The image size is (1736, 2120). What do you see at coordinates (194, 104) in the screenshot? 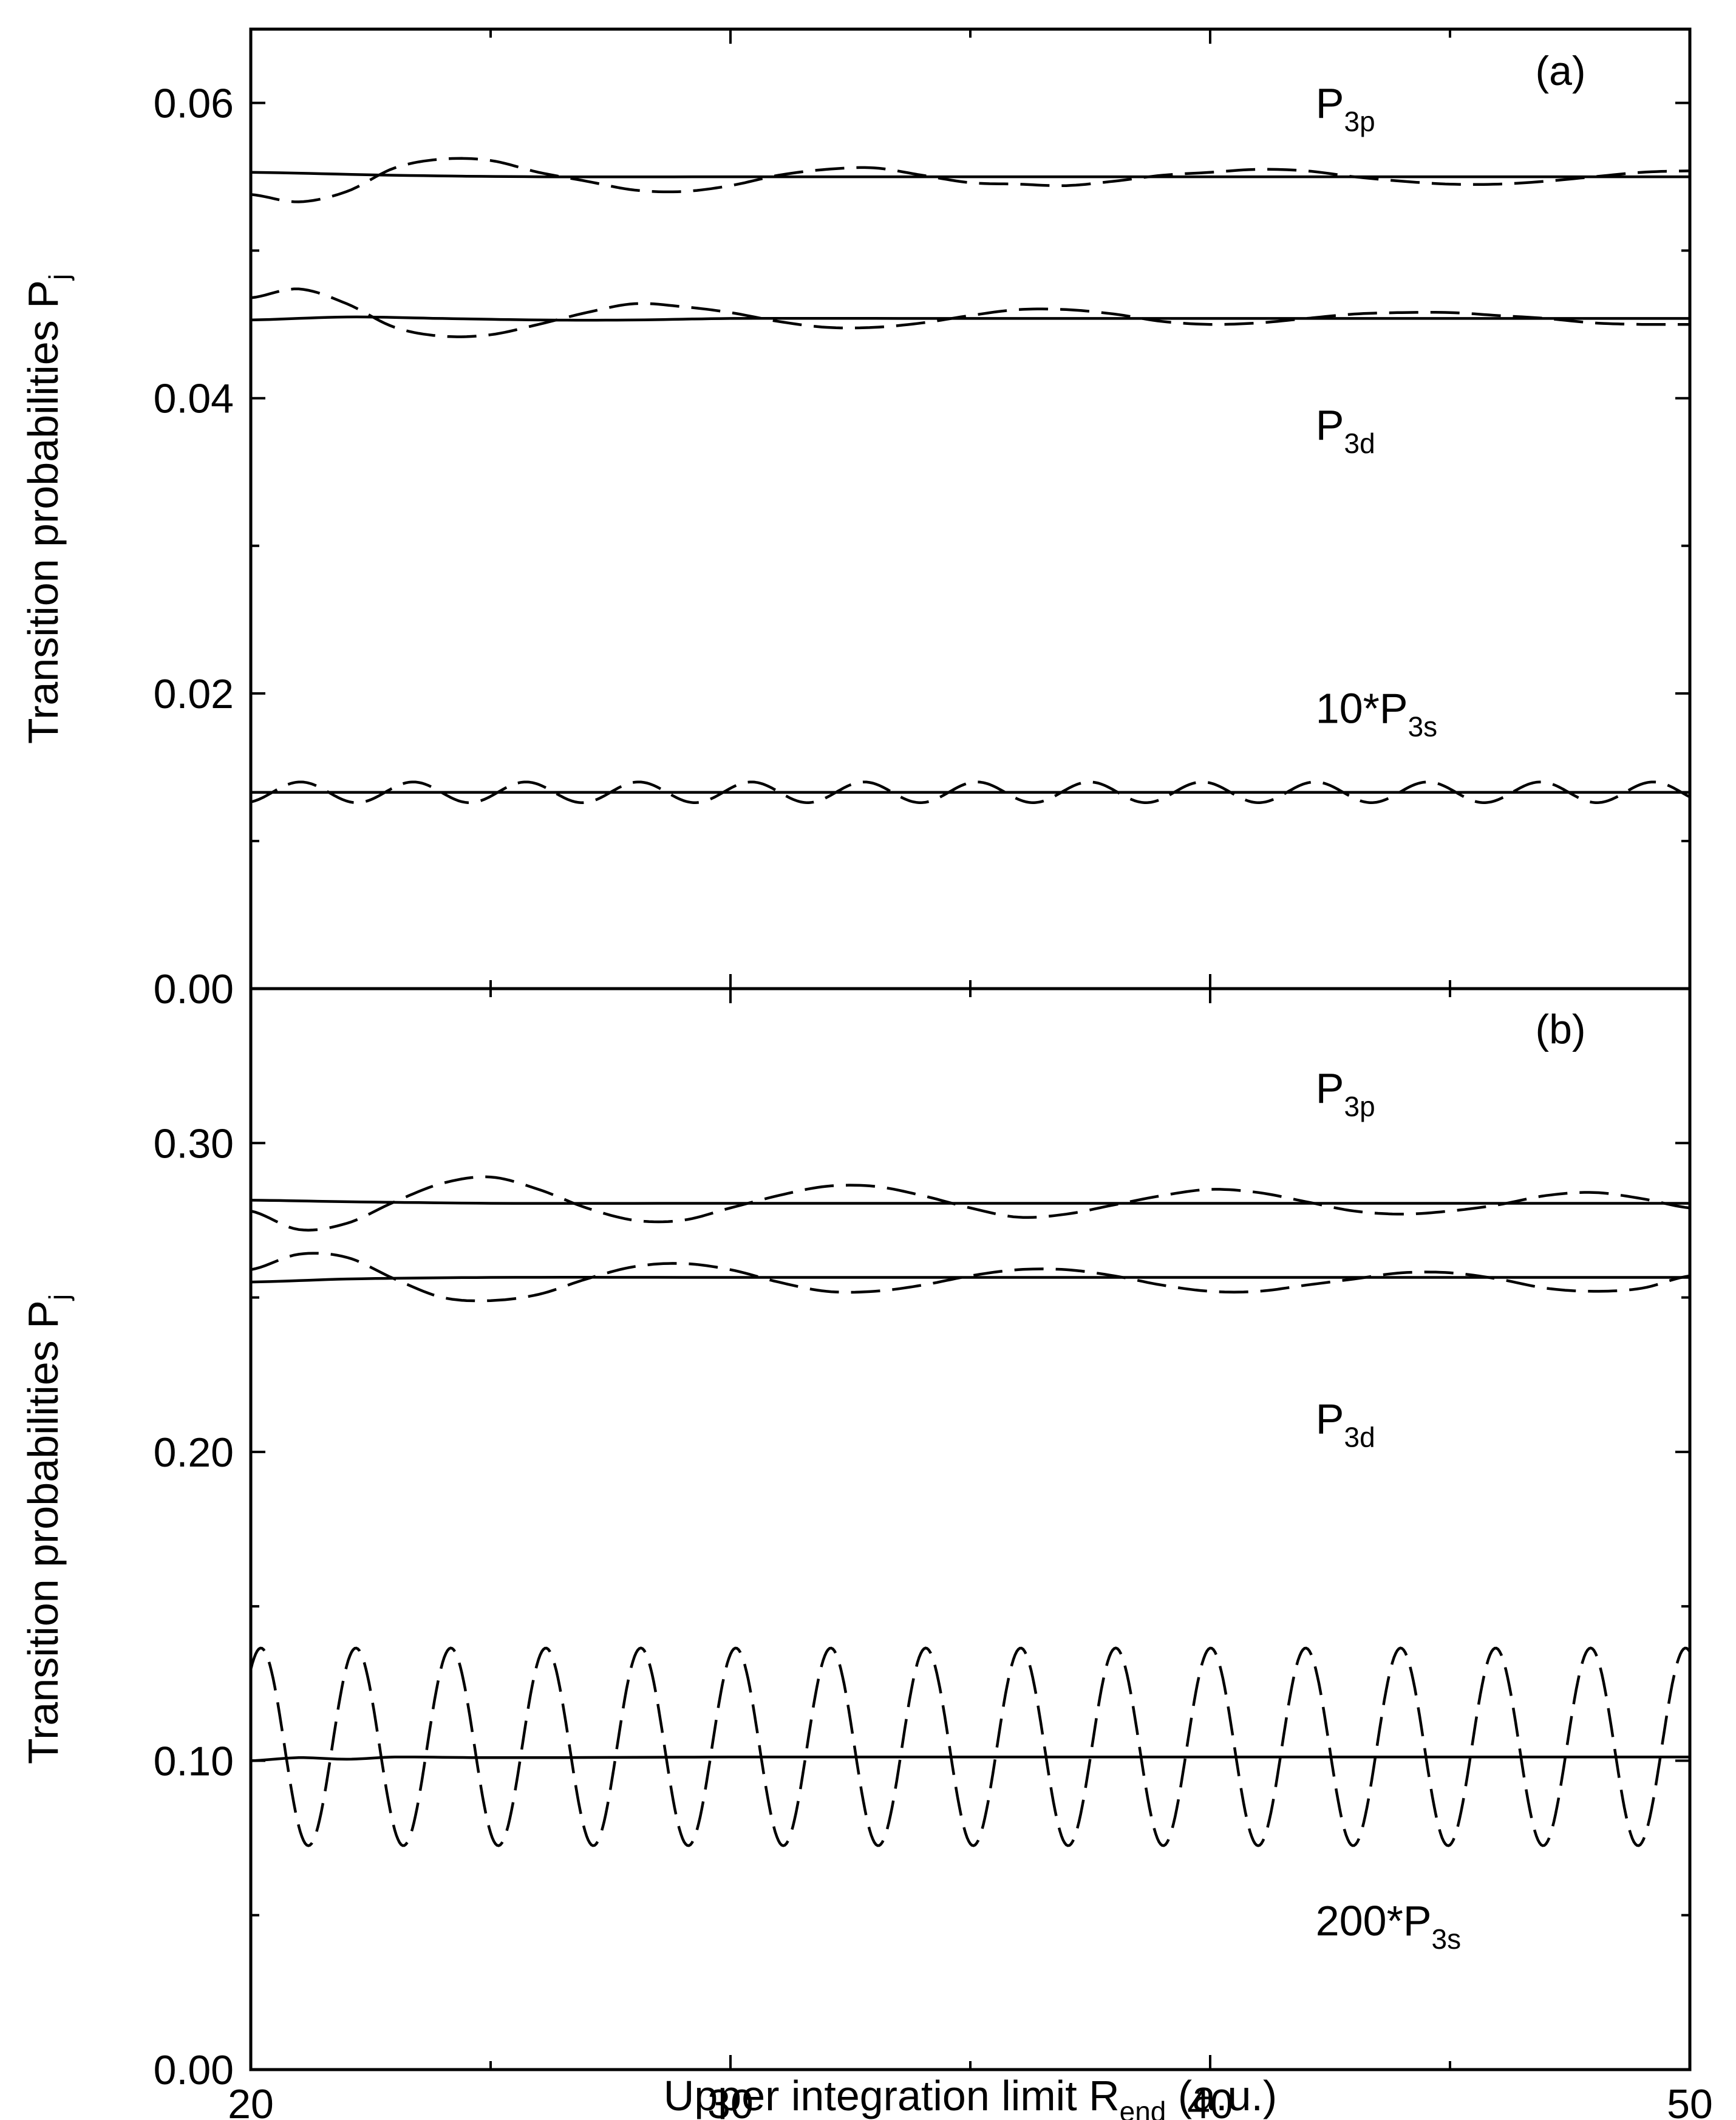
I see `panel-a-y-tick-label: 0.06` at bounding box center [194, 104].